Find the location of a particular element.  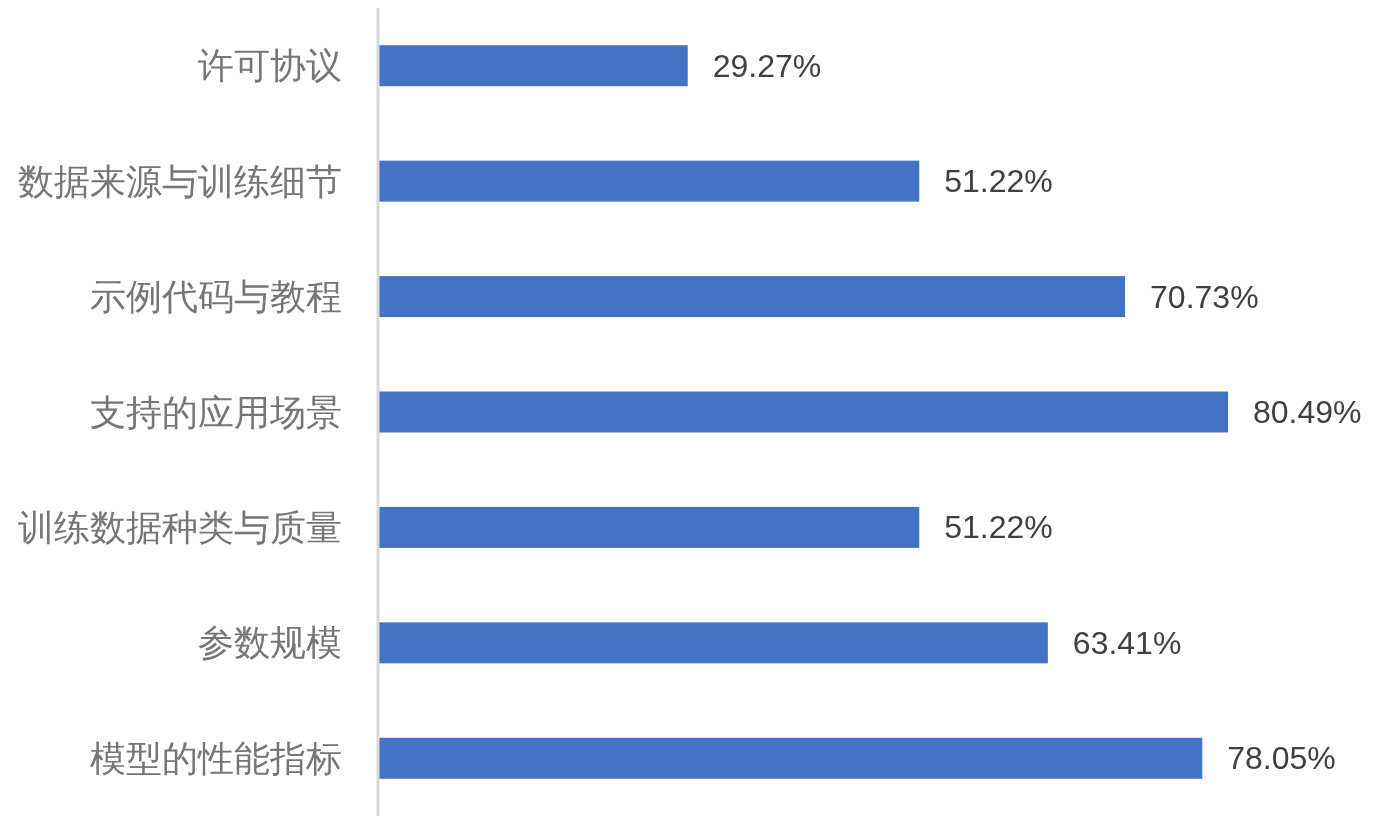

y-tick-label: 许可协议 is located at coordinates (270, 66).